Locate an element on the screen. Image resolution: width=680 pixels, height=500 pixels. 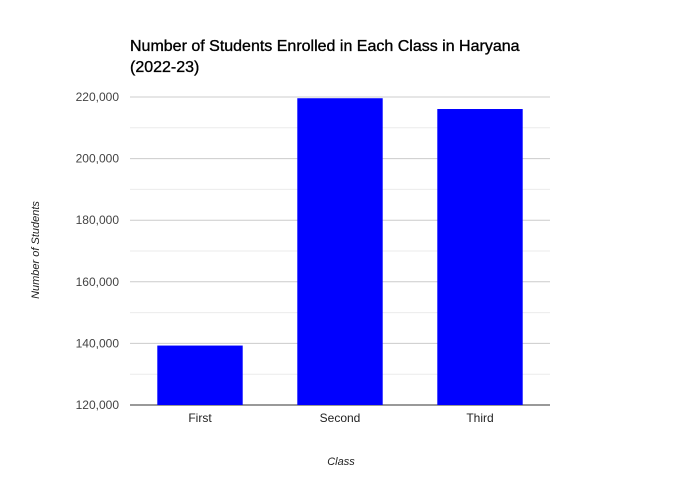
y-axis-title: Number of Students is located at coordinates (36, 250).